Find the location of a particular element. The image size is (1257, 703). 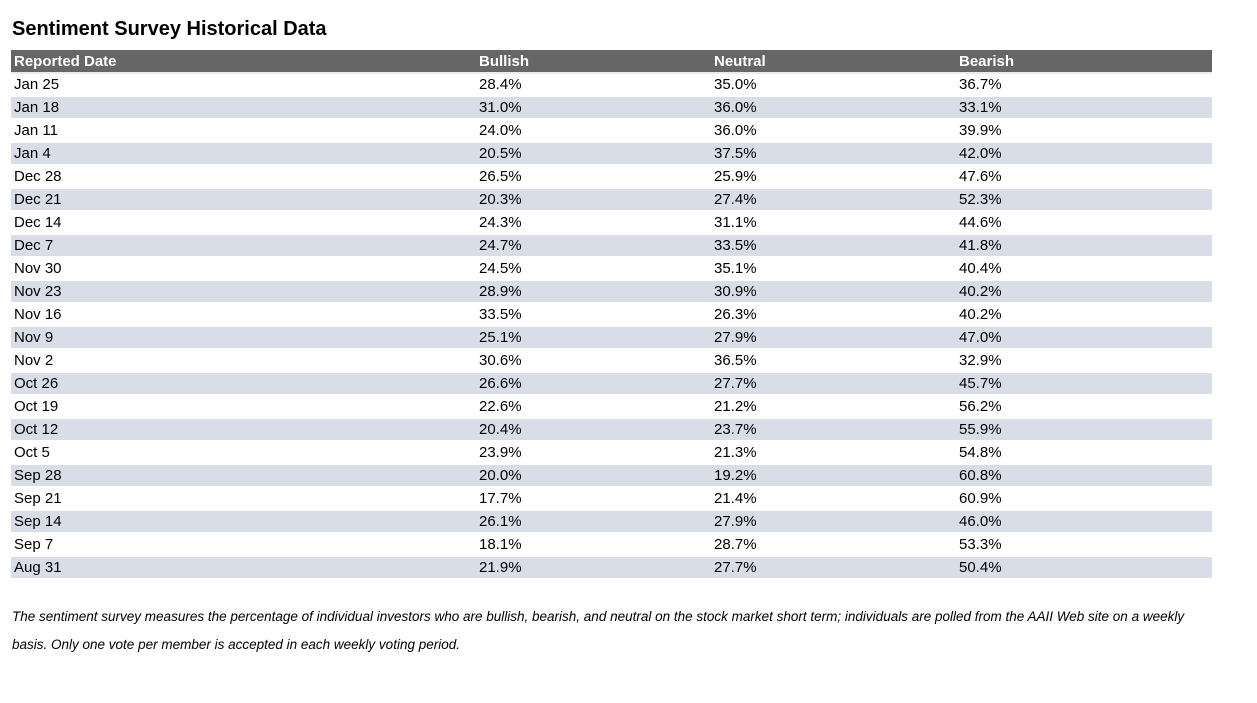

cell-neutral: 27.4% is located at coordinates (833, 200).